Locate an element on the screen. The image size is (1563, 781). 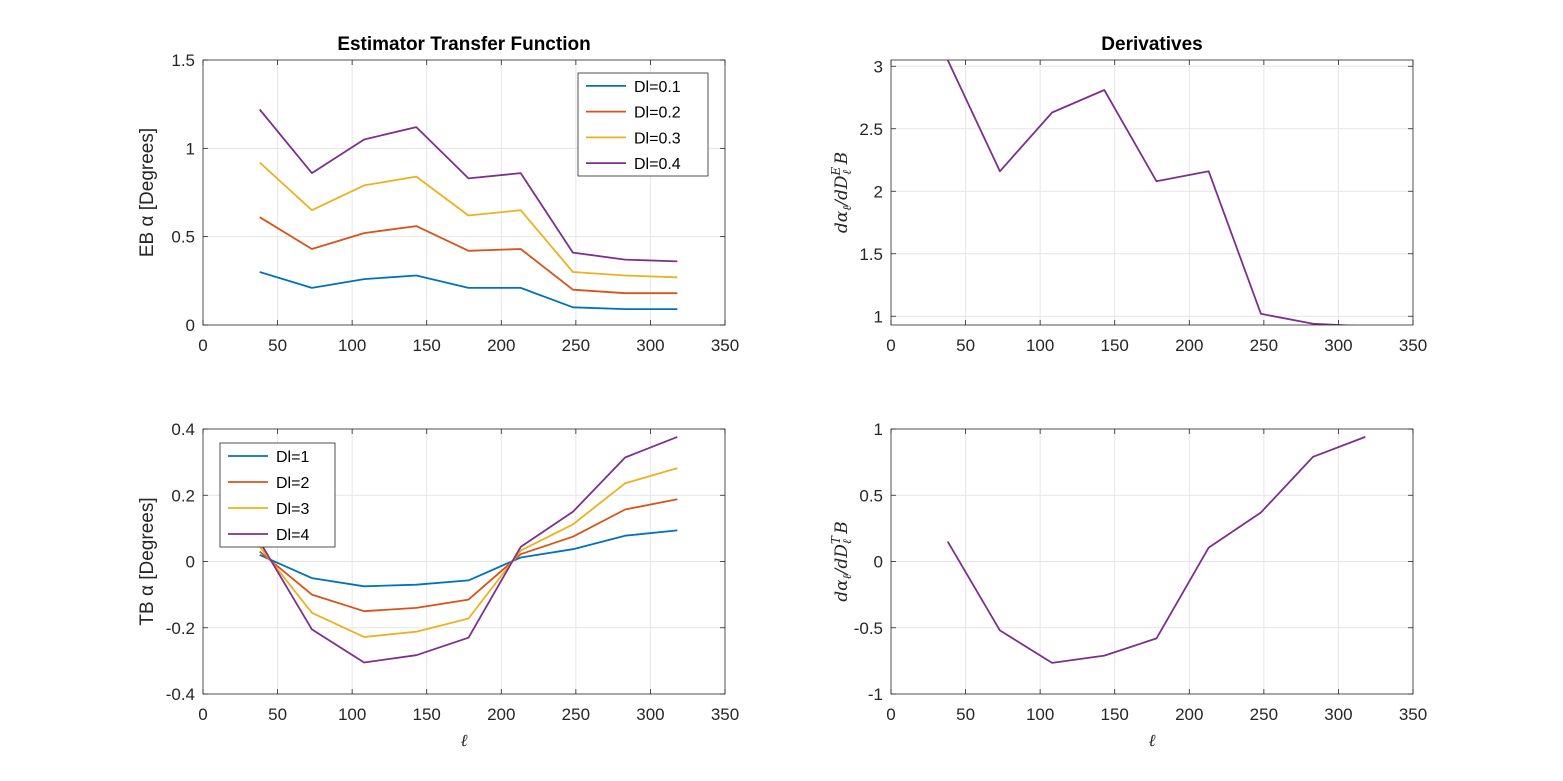
legend-entry-3: Dl=3 is located at coordinates (292, 509).